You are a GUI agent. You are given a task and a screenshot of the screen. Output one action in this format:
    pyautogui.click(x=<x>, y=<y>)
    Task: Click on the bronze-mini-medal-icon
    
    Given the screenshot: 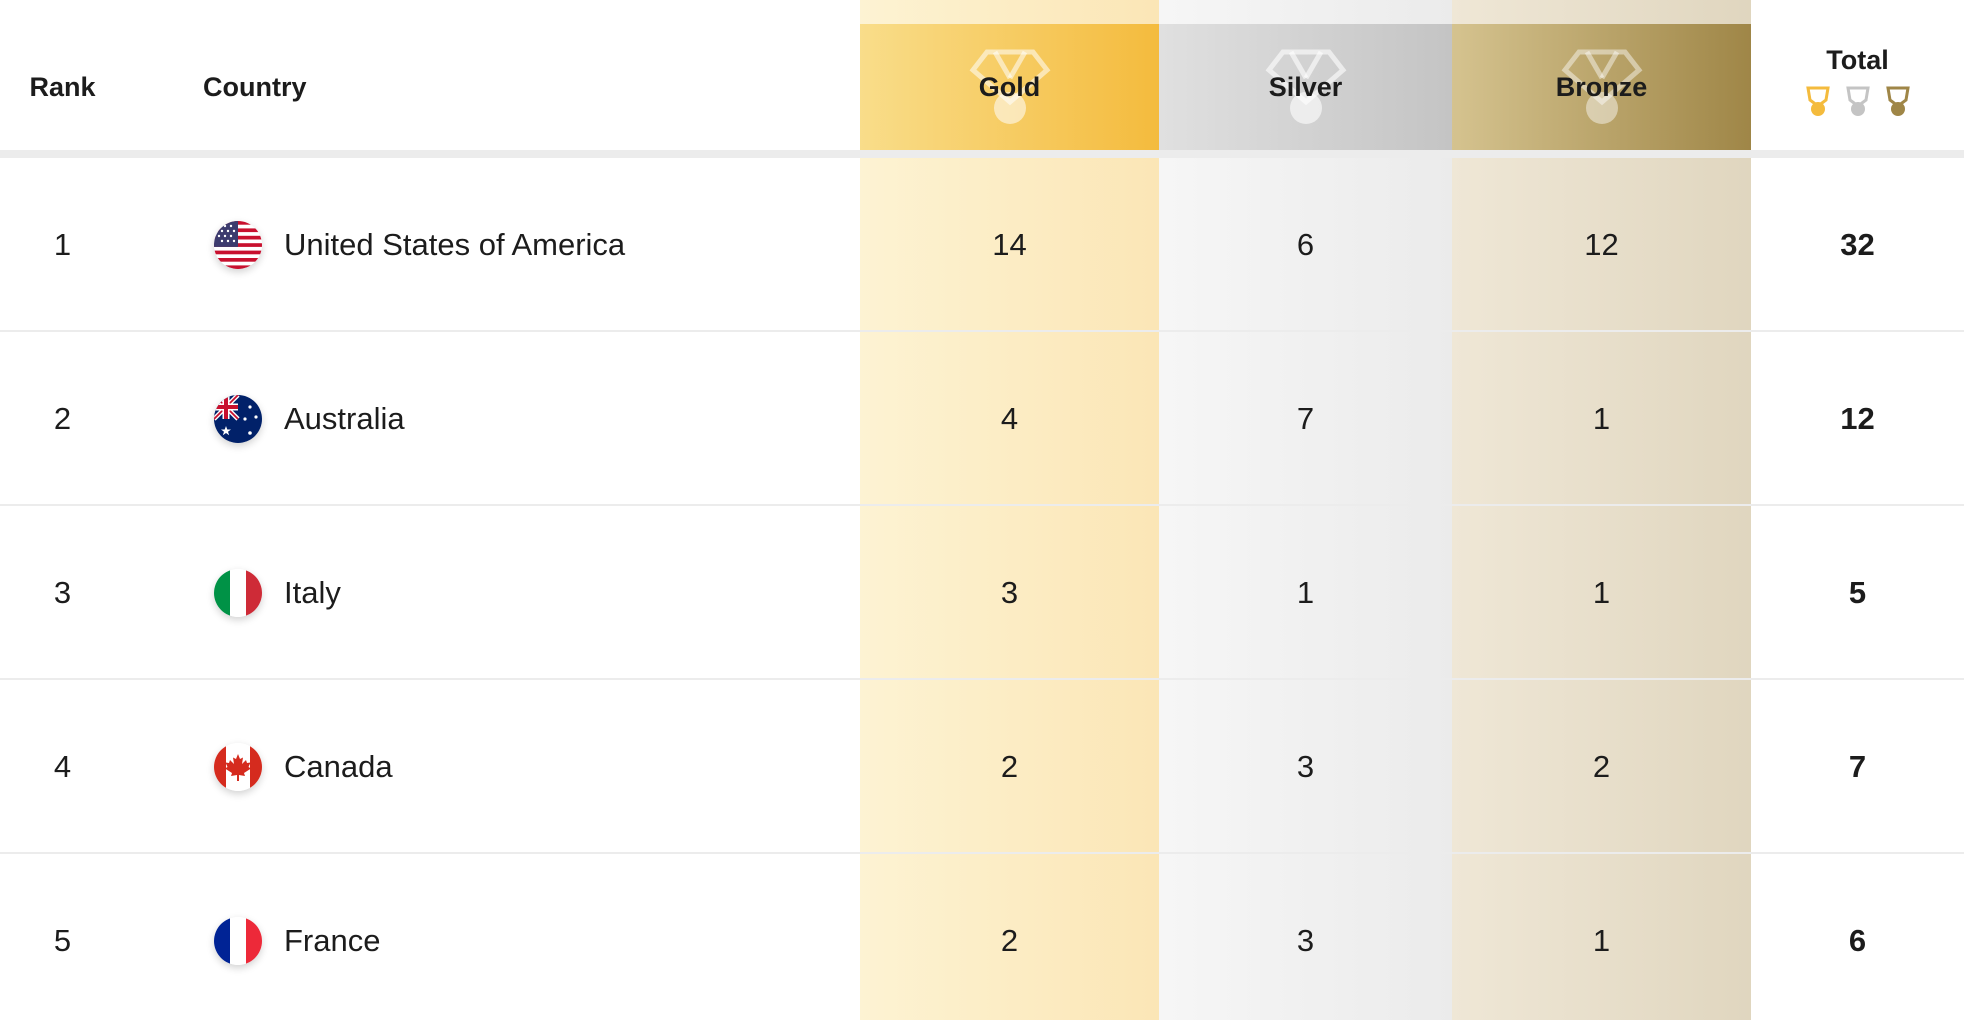 What is the action you would take?
    pyautogui.click(x=1897, y=101)
    